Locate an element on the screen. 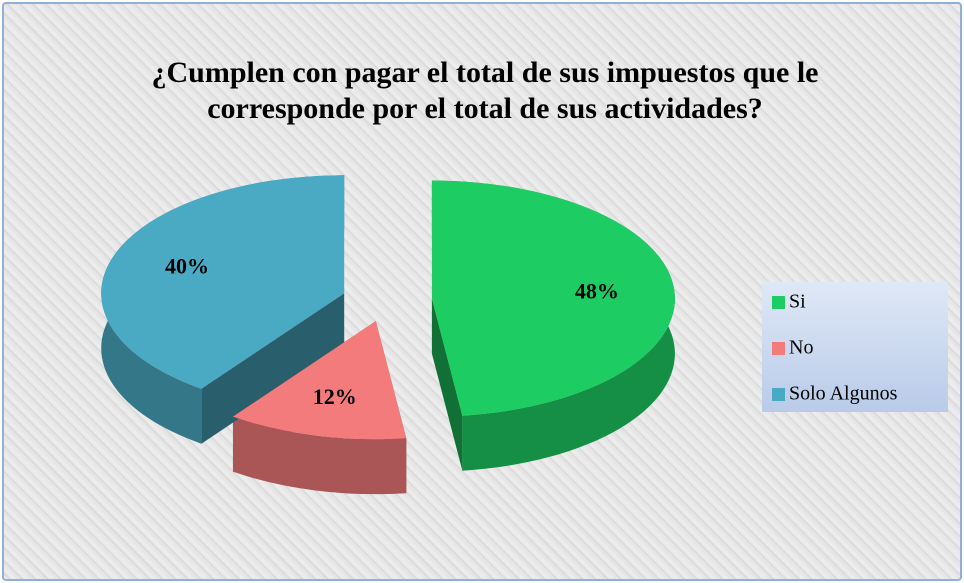 This screenshot has height=583, width=964. data-label: 12% is located at coordinates (335, 396).